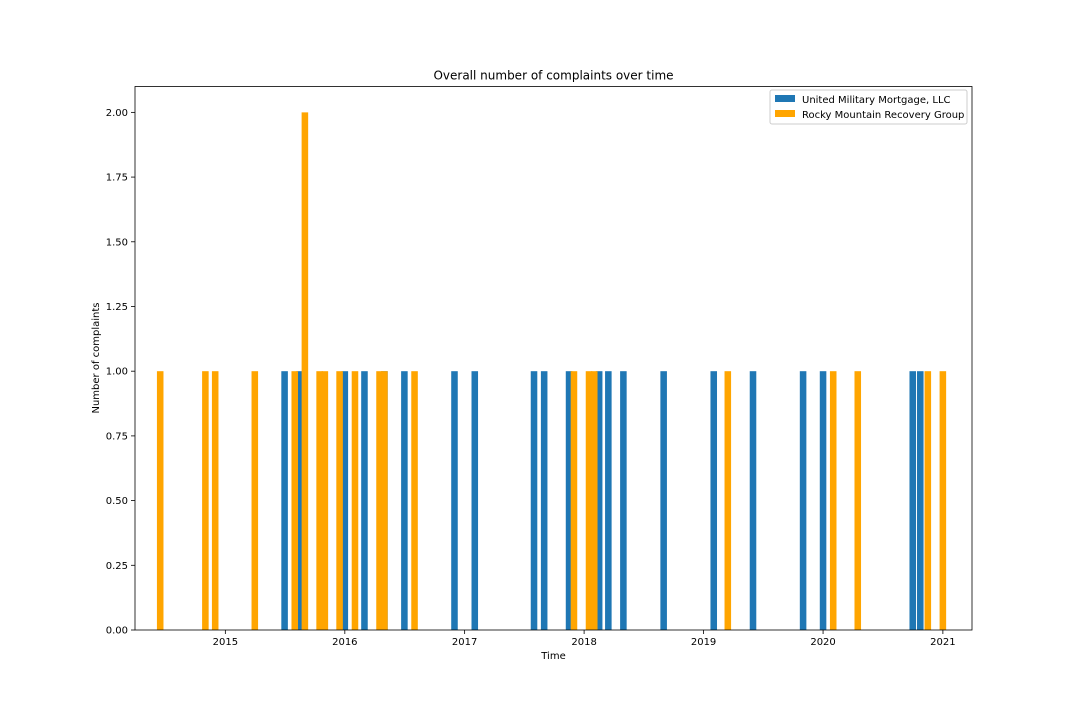 The width and height of the screenshot is (1080, 724). What do you see at coordinates (785, 113) in the screenshot?
I see `legend-swatch-rocky-mountain` at bounding box center [785, 113].